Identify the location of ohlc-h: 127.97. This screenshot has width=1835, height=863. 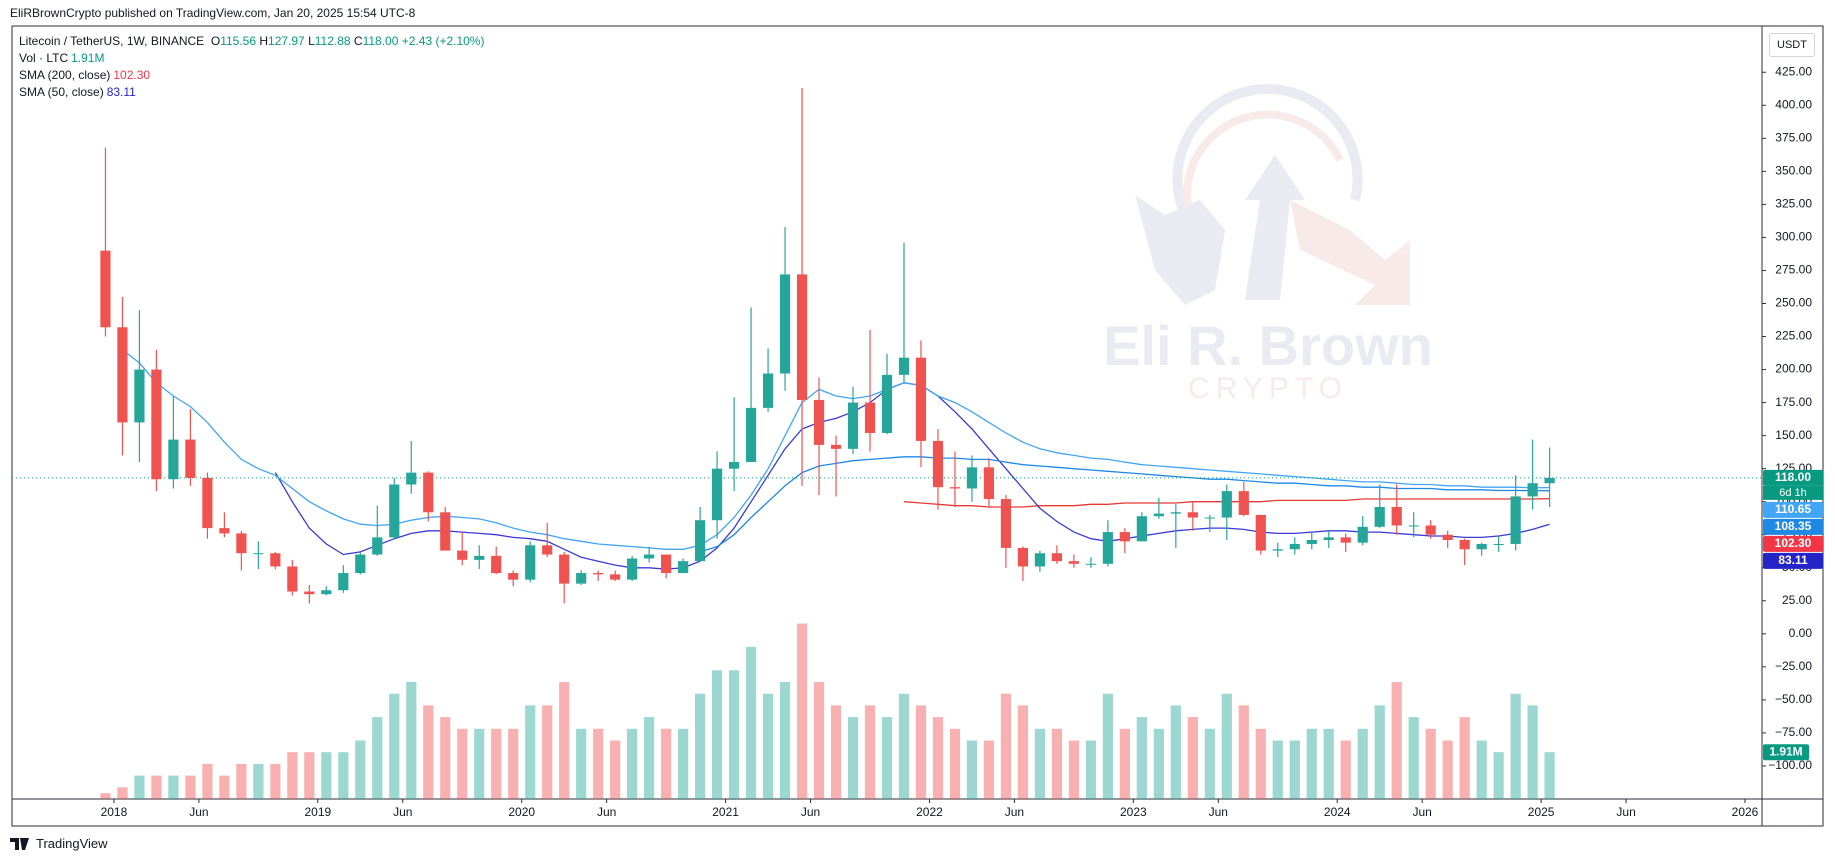
(286, 41).